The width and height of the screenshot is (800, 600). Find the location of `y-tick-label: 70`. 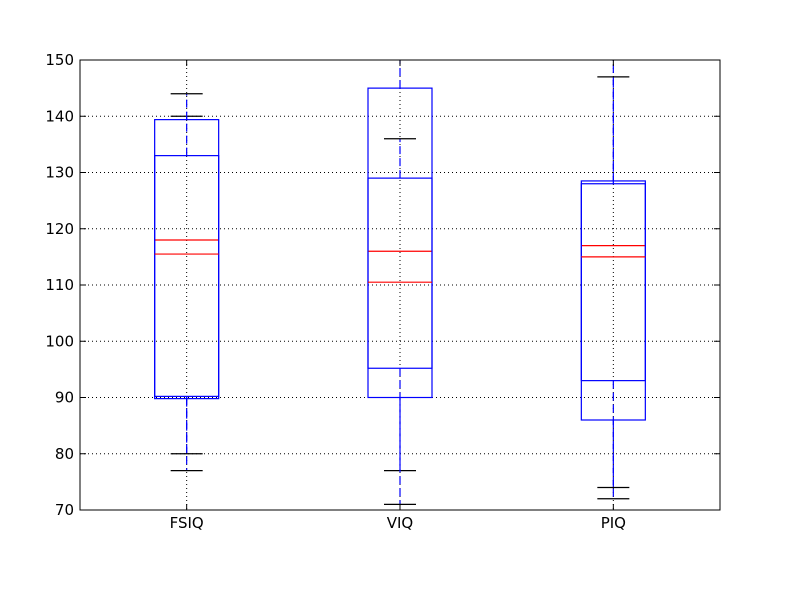

y-tick-label: 70 is located at coordinates (64, 510).